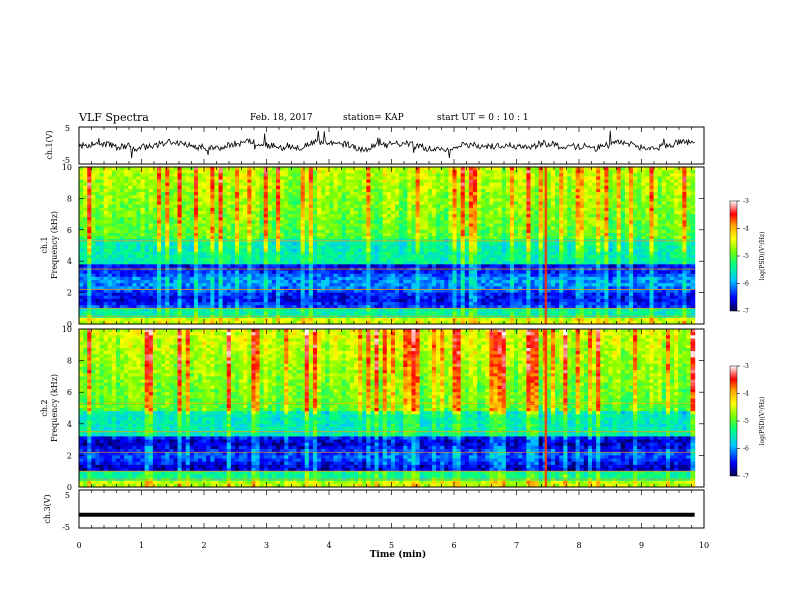  What do you see at coordinates (66, 160) in the screenshot?
I see `ch1-ytick-bottom: -5` at bounding box center [66, 160].